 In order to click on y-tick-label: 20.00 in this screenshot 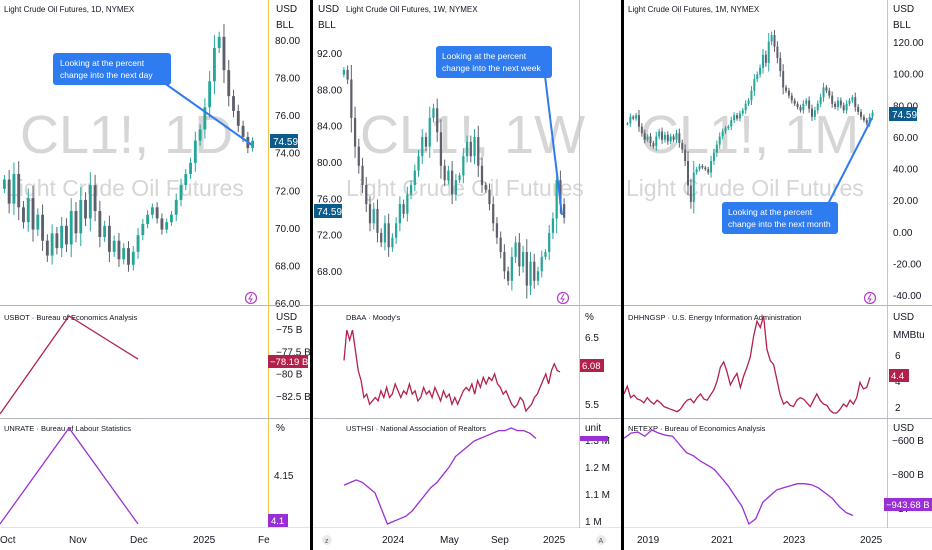, I will do `click(905, 201)`.